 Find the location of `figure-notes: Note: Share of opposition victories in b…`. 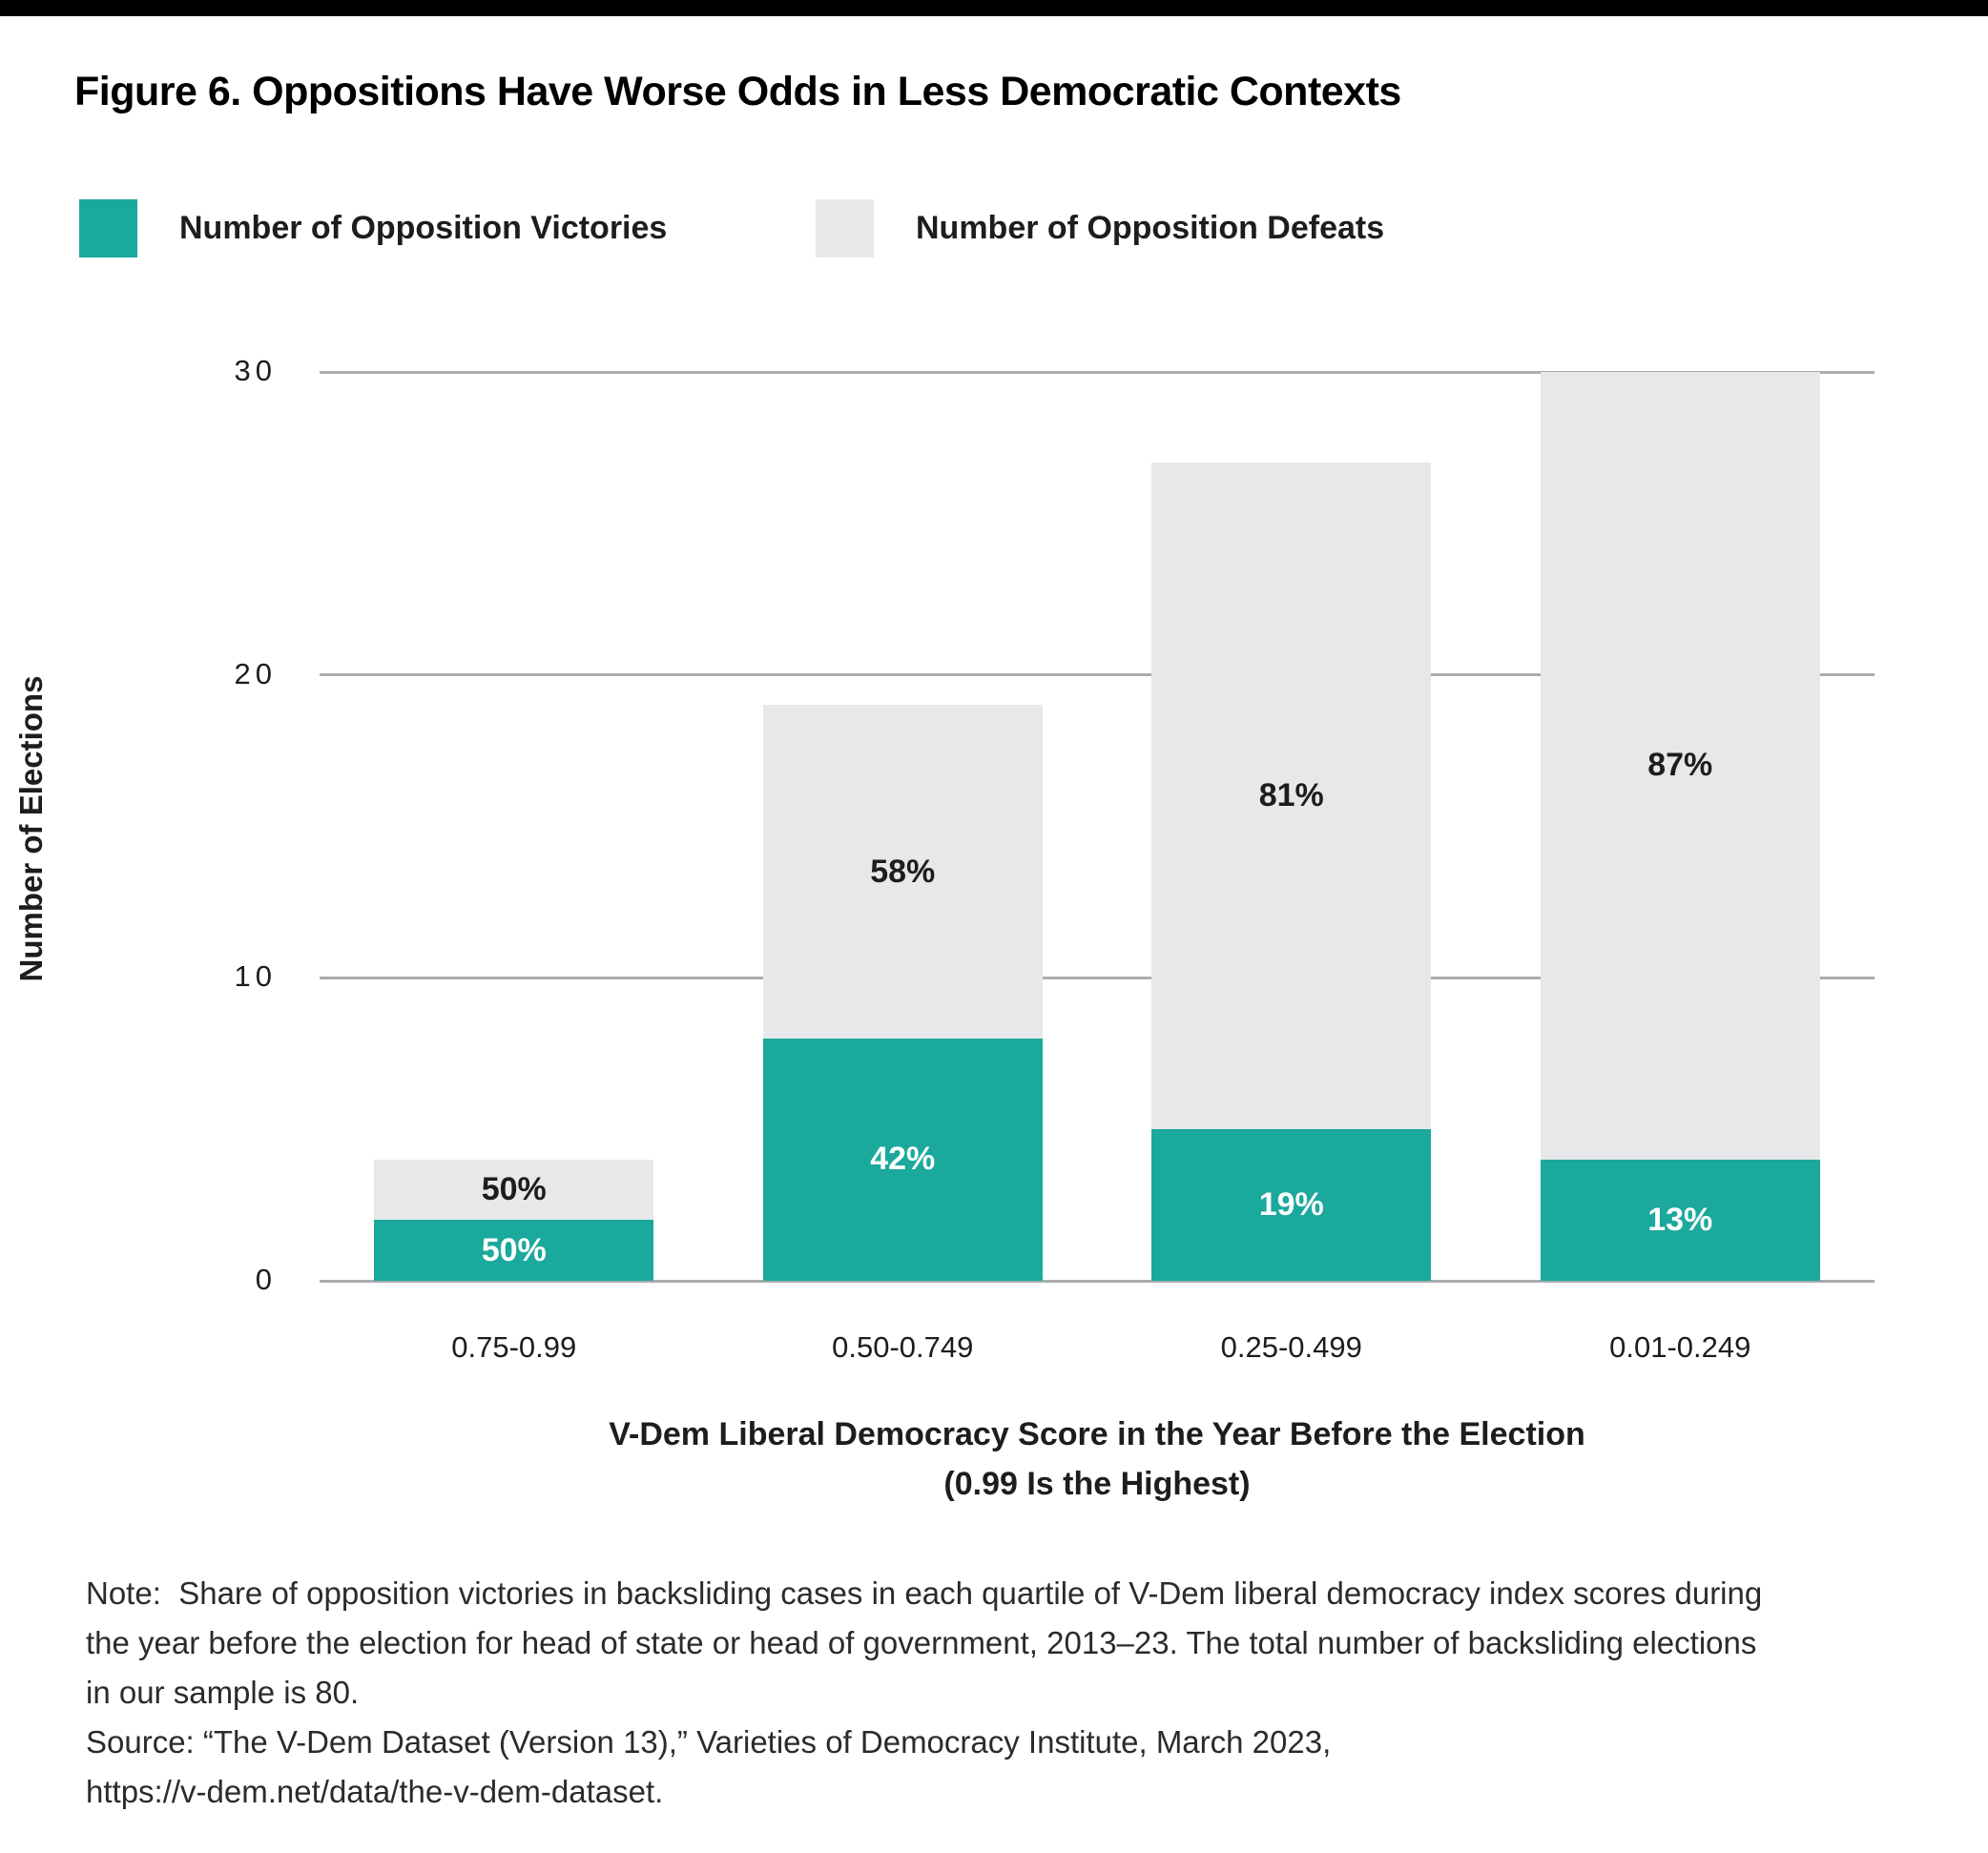

figure-notes: Note: Share of opposition victories in b… is located at coordinates (997, 1693).